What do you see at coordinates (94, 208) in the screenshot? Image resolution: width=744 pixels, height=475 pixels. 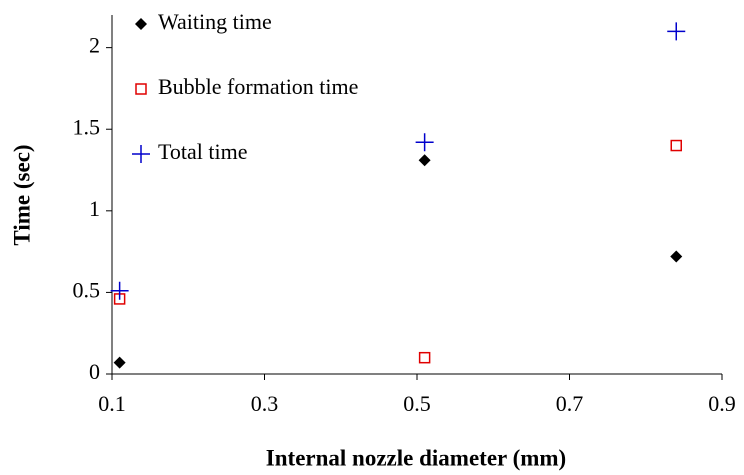 I see `y-tick-label: 1` at bounding box center [94, 208].